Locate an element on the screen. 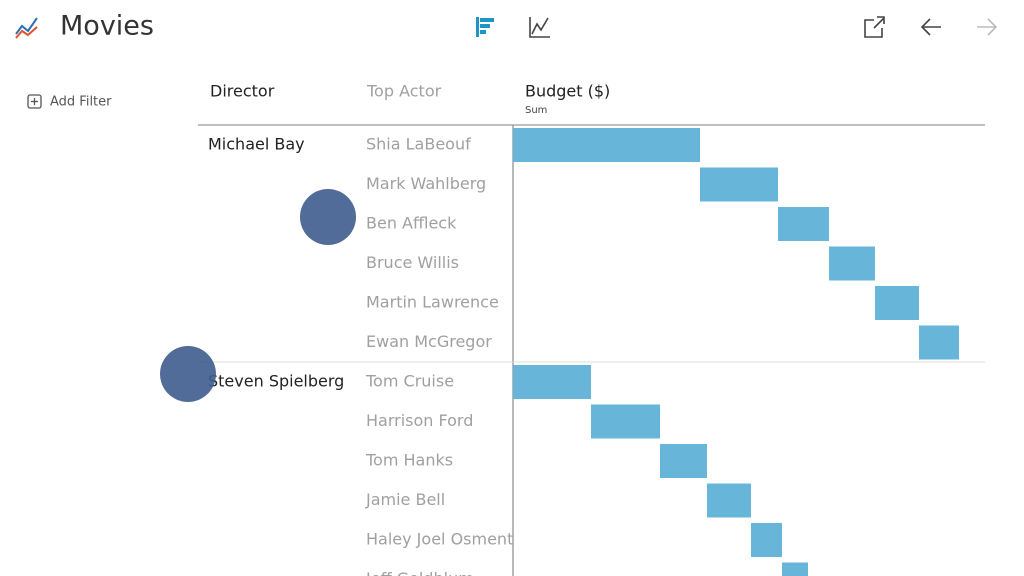  actor-label: Mark Wahlberg is located at coordinates (426, 183).